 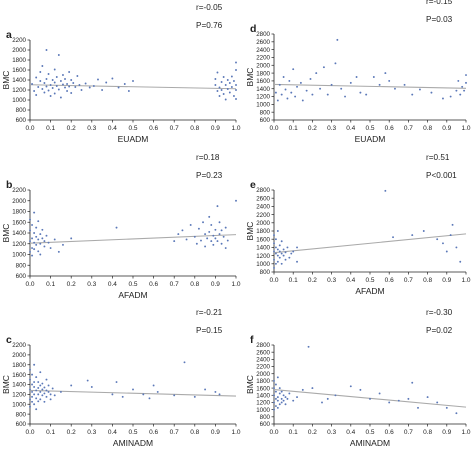 What do you see at coordinates (263, 374) in the screenshot?
I see `y-tick-label: 2000` at bounding box center [263, 374].